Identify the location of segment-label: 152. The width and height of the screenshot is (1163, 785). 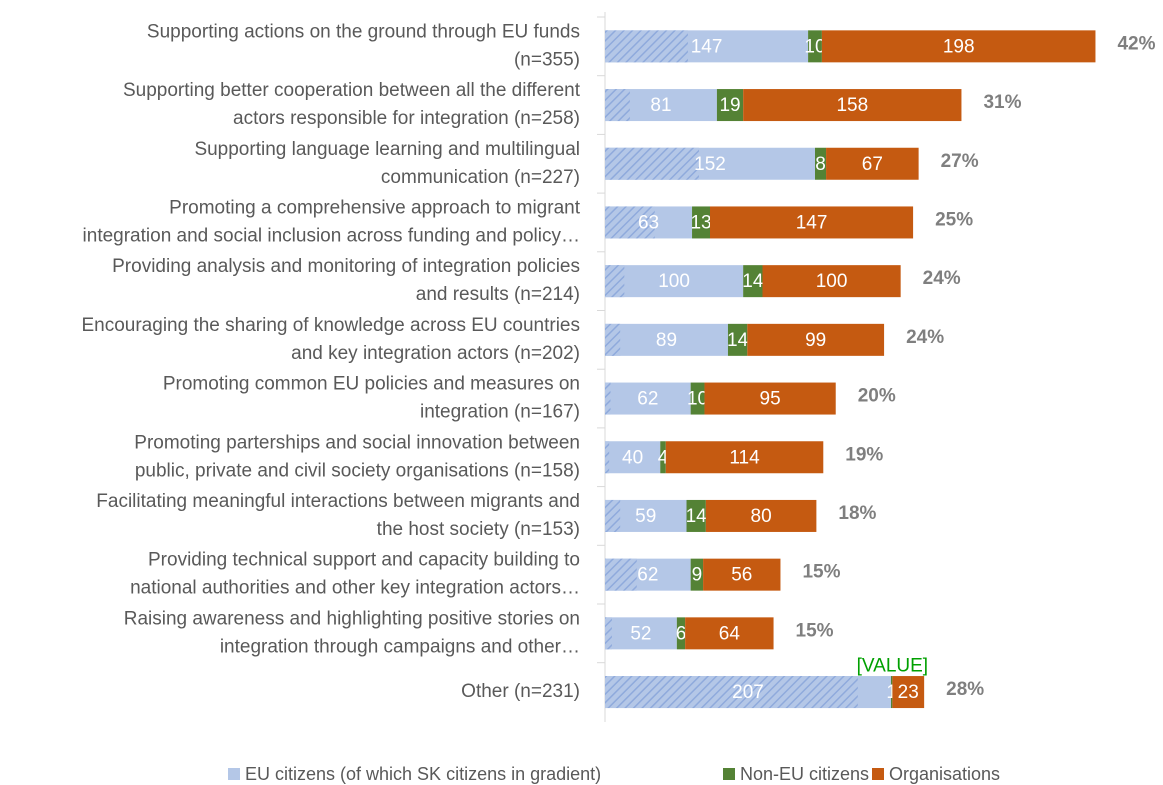
(710, 164).